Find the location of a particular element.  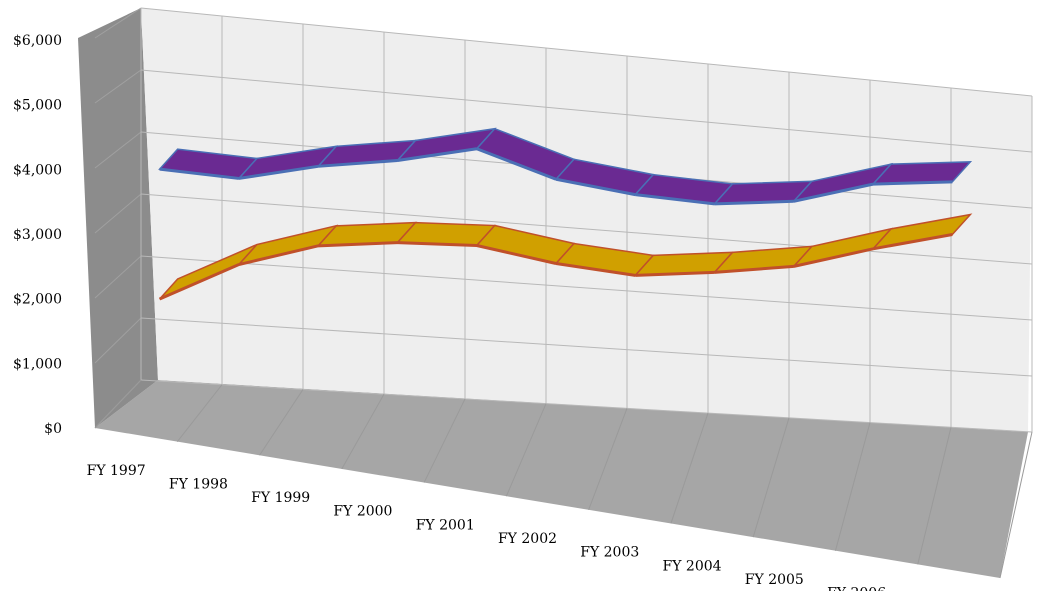

x-tick-label: FY 2006 is located at coordinates (856, 588).